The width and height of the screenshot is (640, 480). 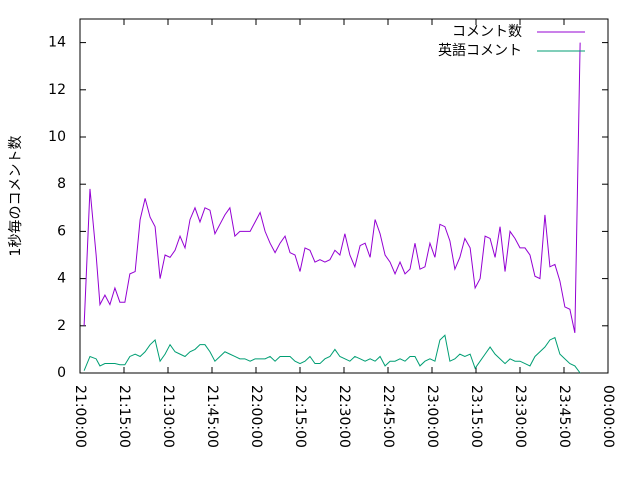 What do you see at coordinates (388, 416) in the screenshot?
I see `x-tick-label: 22:45:00` at bounding box center [388, 416].